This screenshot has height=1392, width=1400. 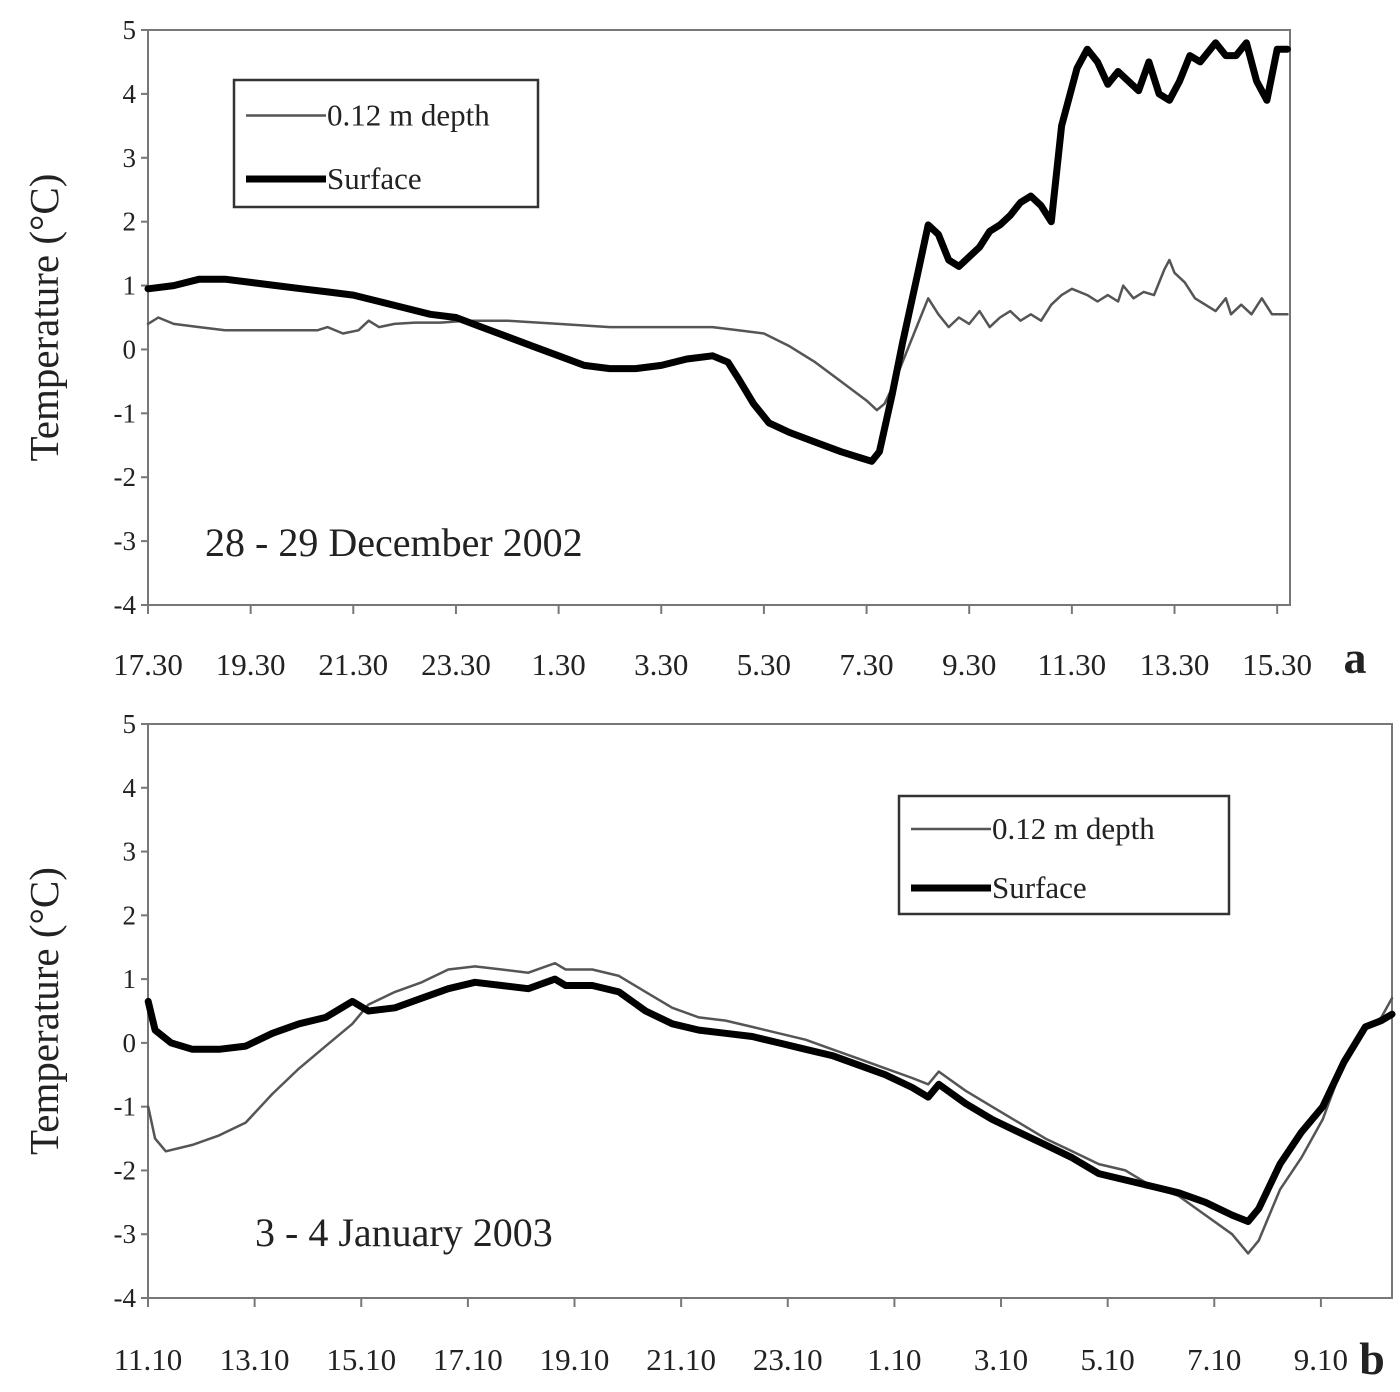 I want to click on panel-label: b, so click(x=1372, y=1358).